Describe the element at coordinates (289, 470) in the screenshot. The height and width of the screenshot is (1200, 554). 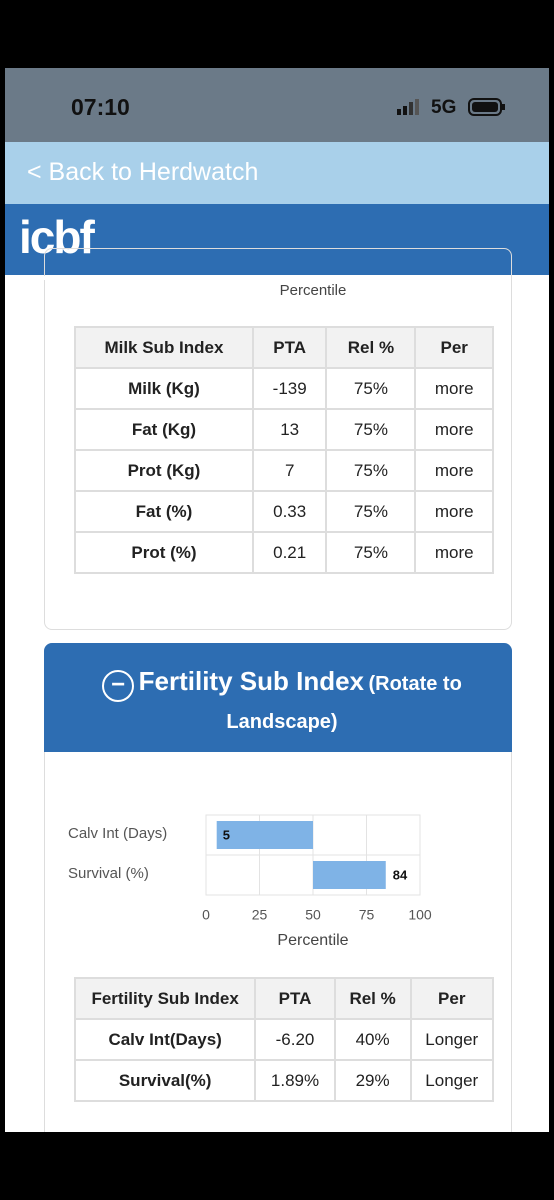
I see `cell: 7` at that location.